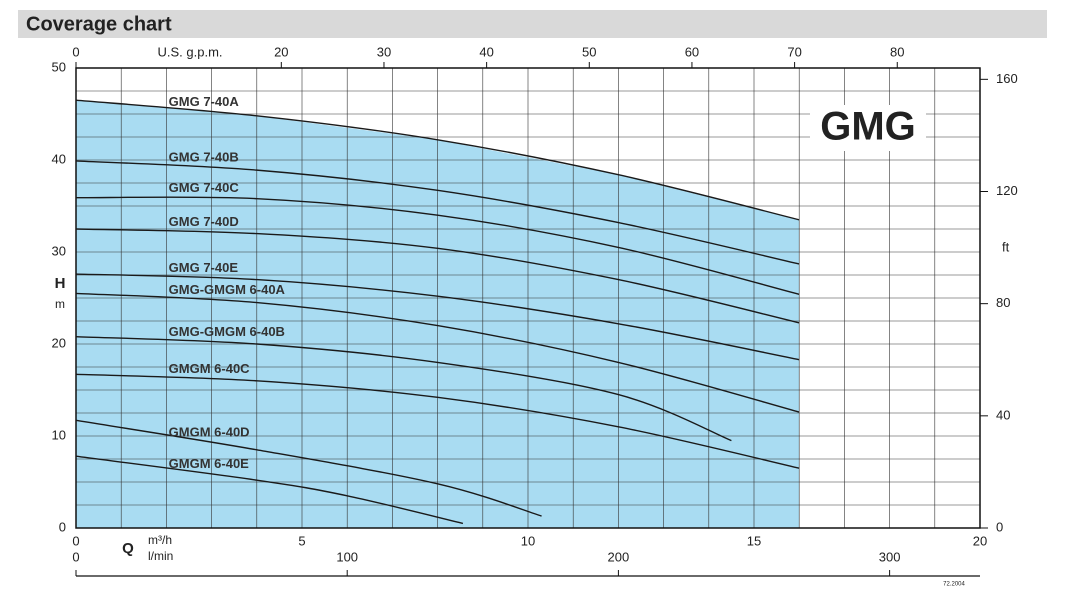 Image resolution: width=1067 pixels, height=591 pixels. Describe the element at coordinates (897, 51) in the screenshot. I see `x2-tick-label: 80` at that location.